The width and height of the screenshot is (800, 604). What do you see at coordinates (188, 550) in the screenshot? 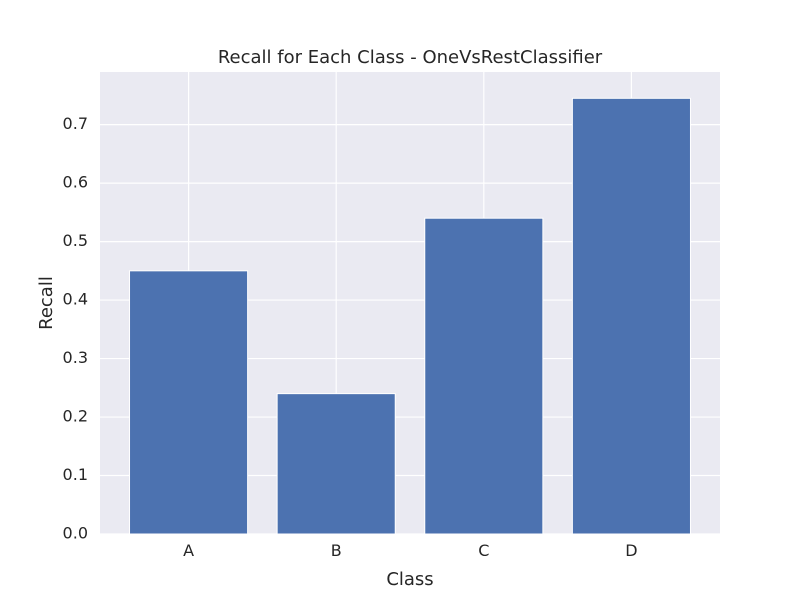
I see `x-tick-label: A` at bounding box center [188, 550].